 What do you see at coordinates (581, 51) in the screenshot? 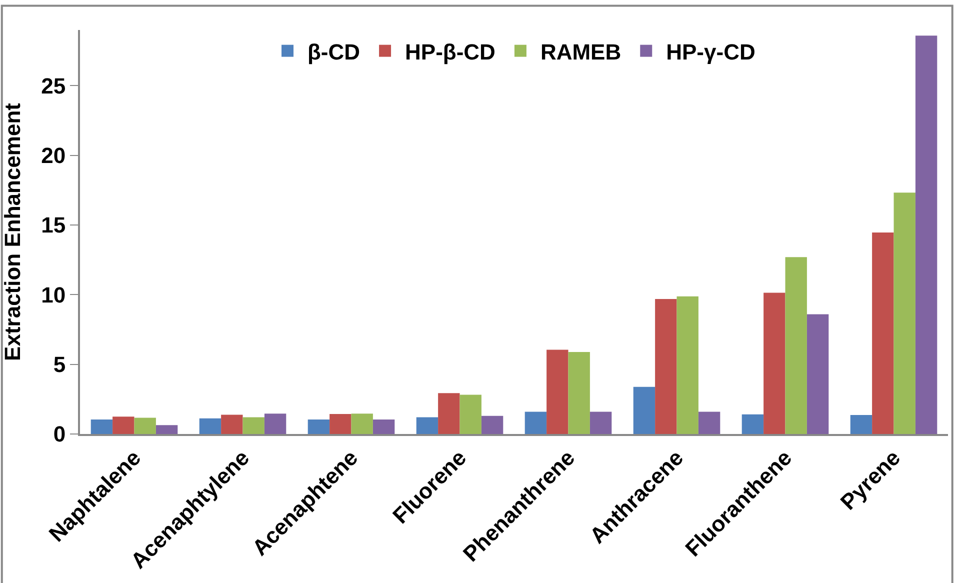
I see `legend-label: RAMEB` at bounding box center [581, 51].